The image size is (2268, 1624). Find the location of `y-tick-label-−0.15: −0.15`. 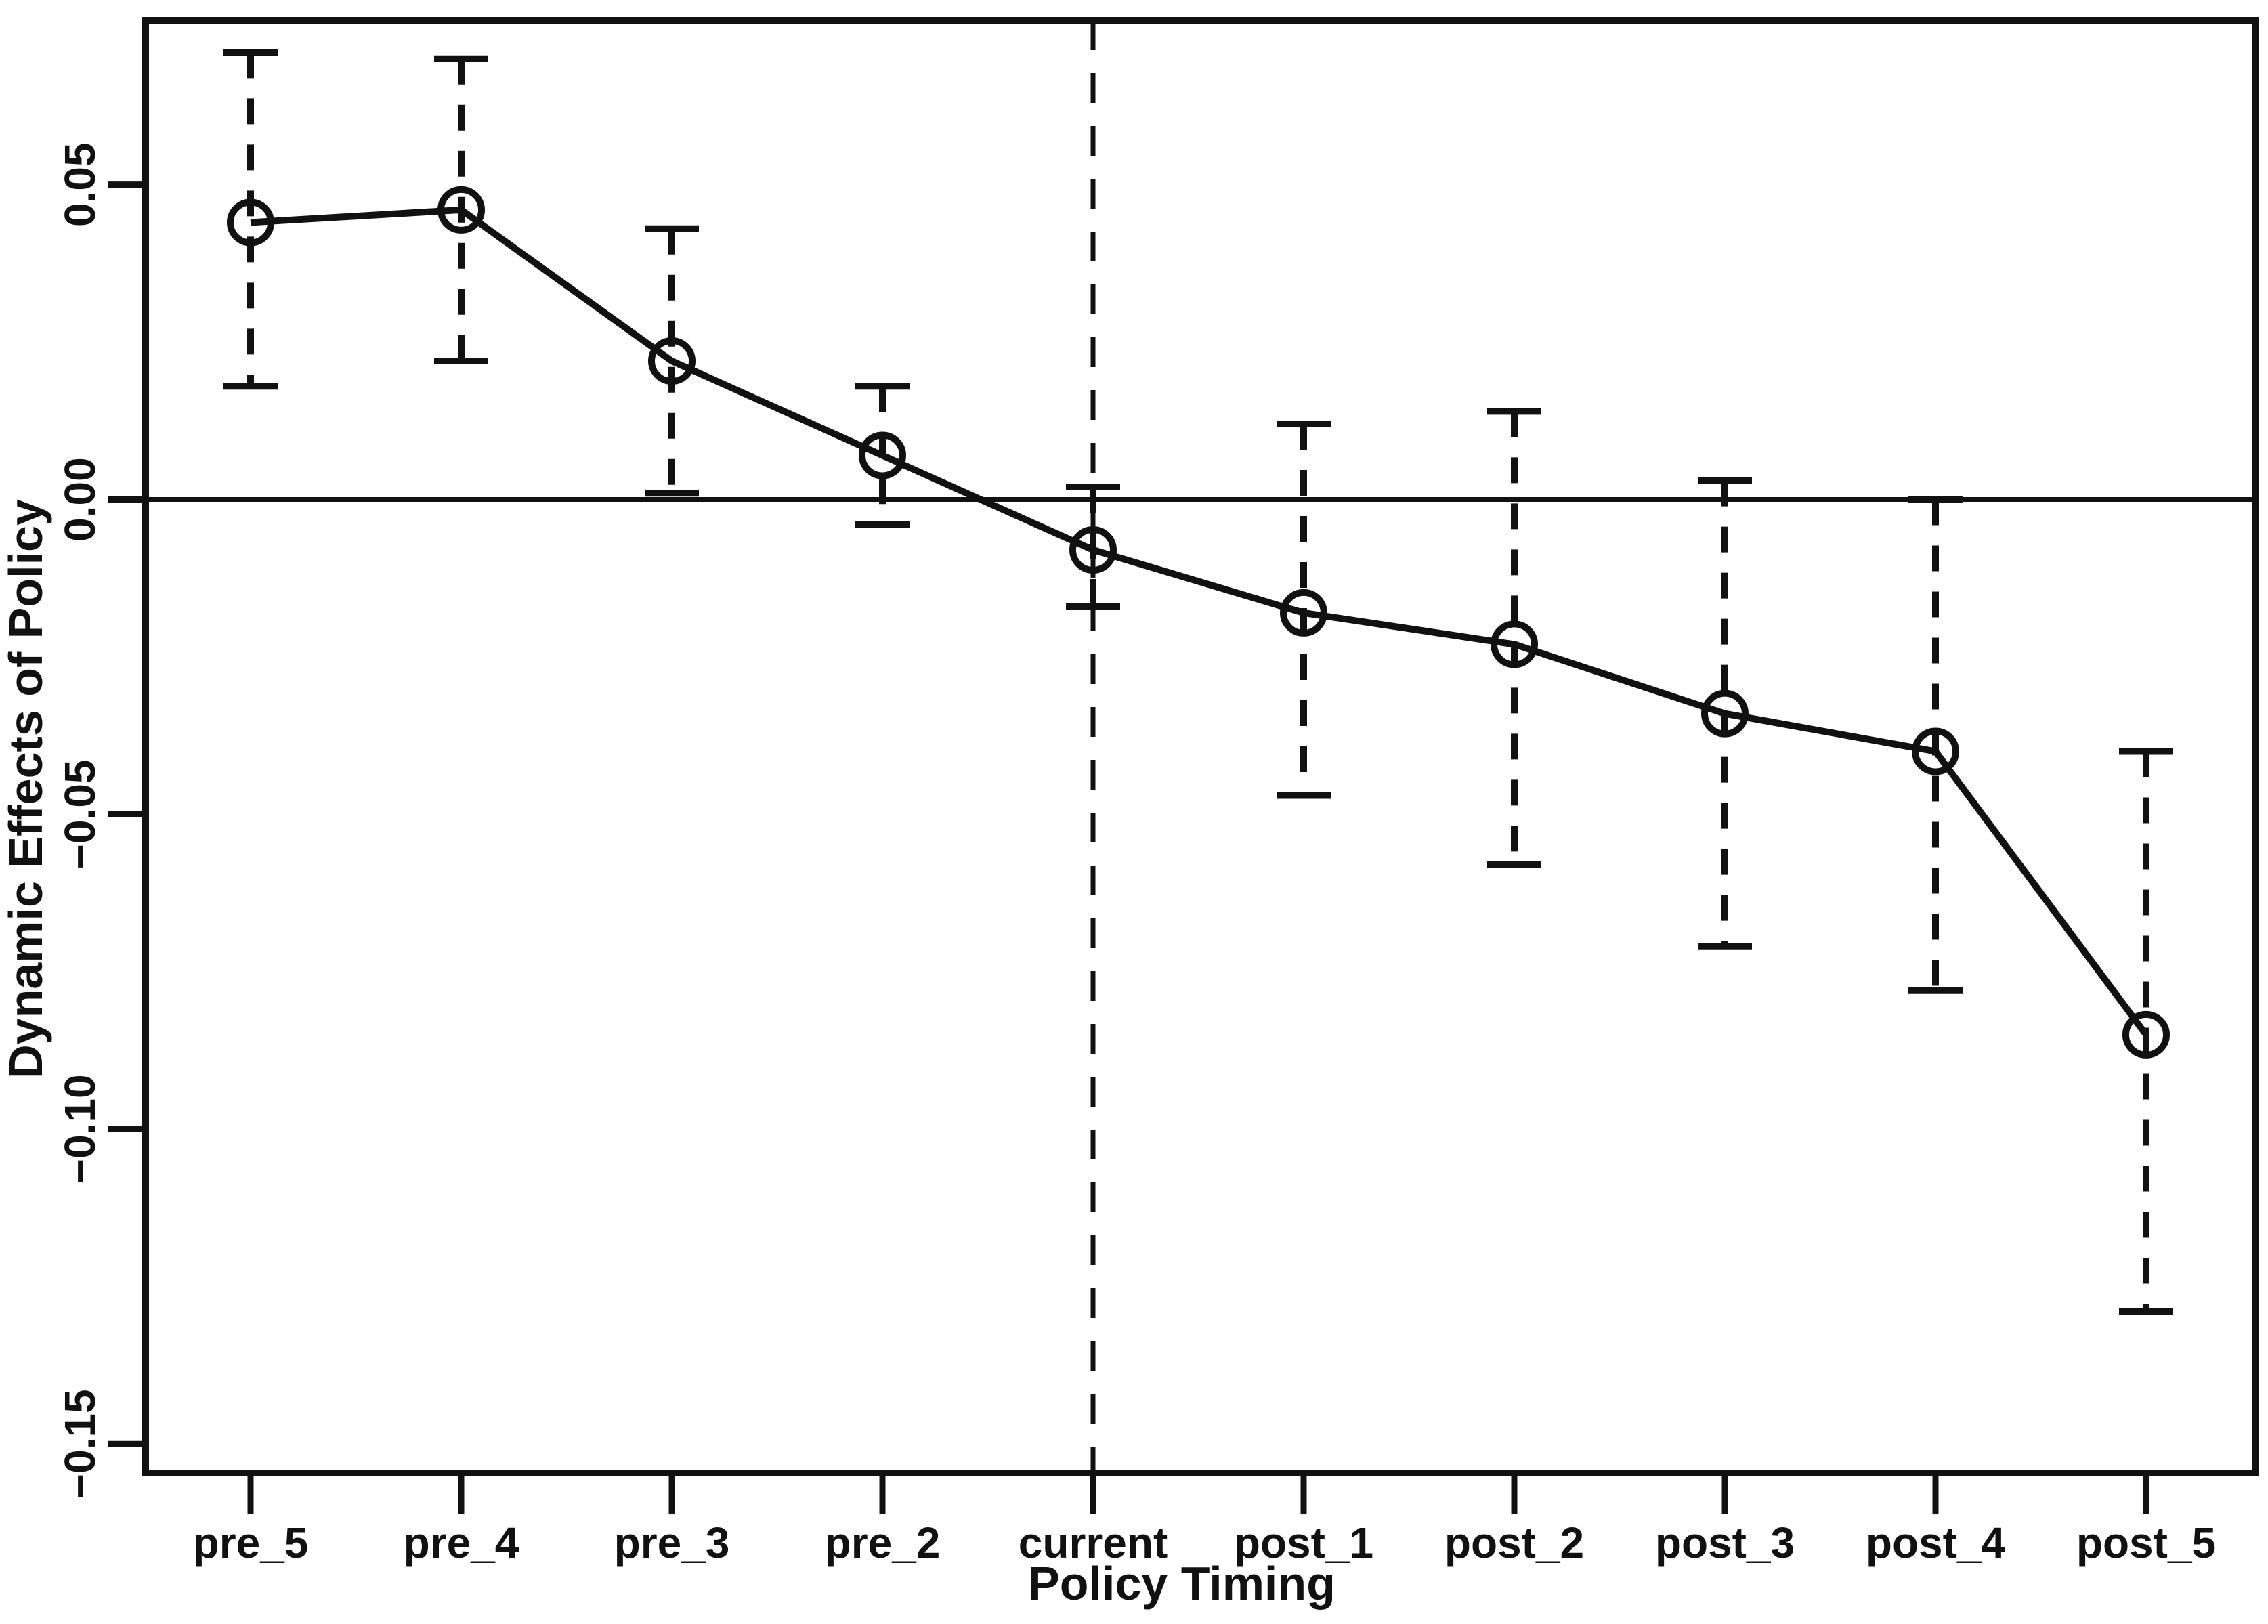

y-tick-label-−0.15: −0.15 is located at coordinates (80, 1444).